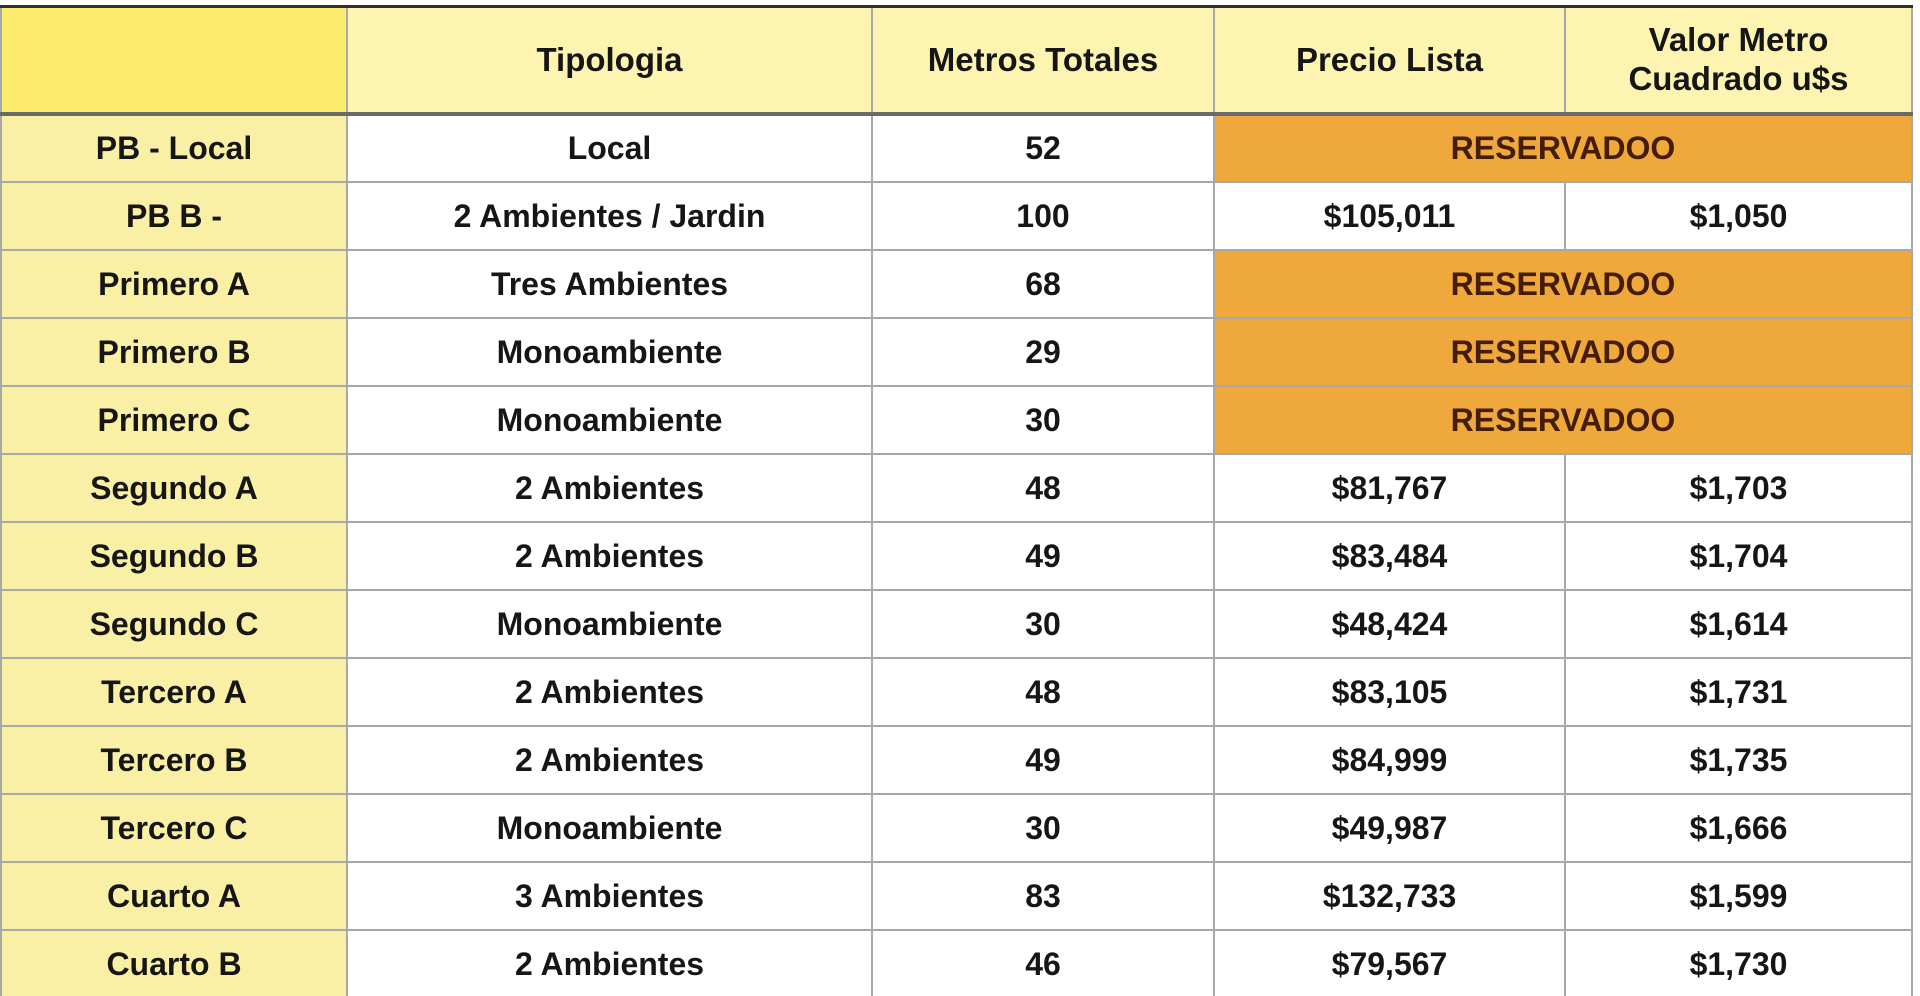 Image resolution: width=1920 pixels, height=996 pixels. I want to click on table-row-primero-b: Primero B Monoambiente 29 RESERVADOO, so click(956, 352).